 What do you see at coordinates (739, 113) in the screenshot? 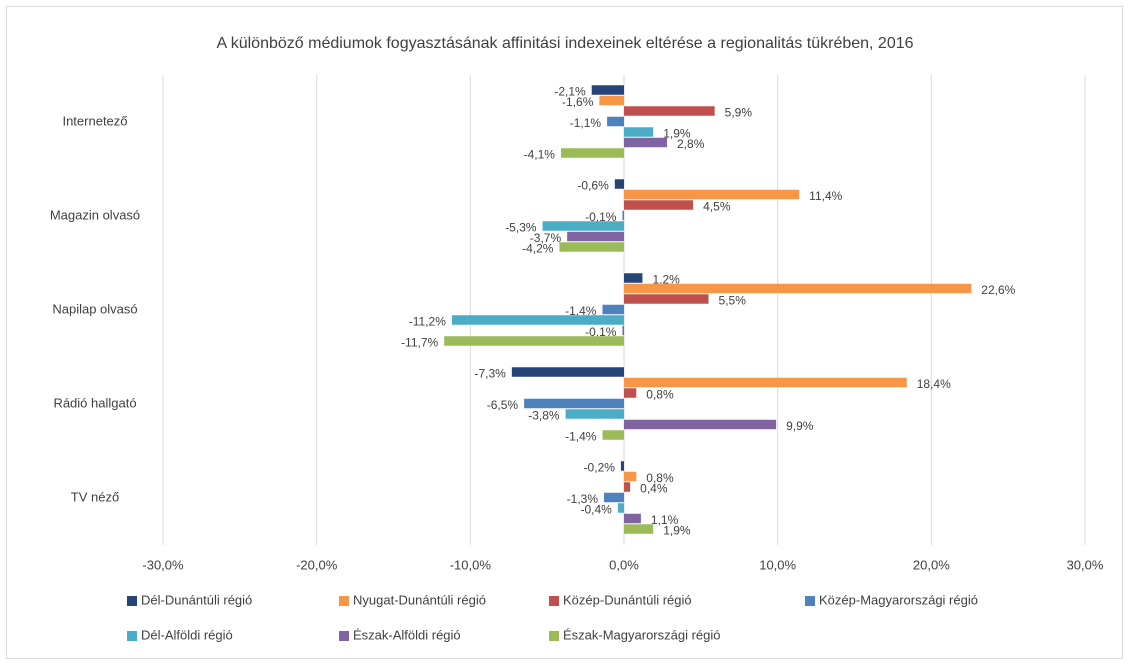
I see `value-label: 5,9%` at bounding box center [739, 113].